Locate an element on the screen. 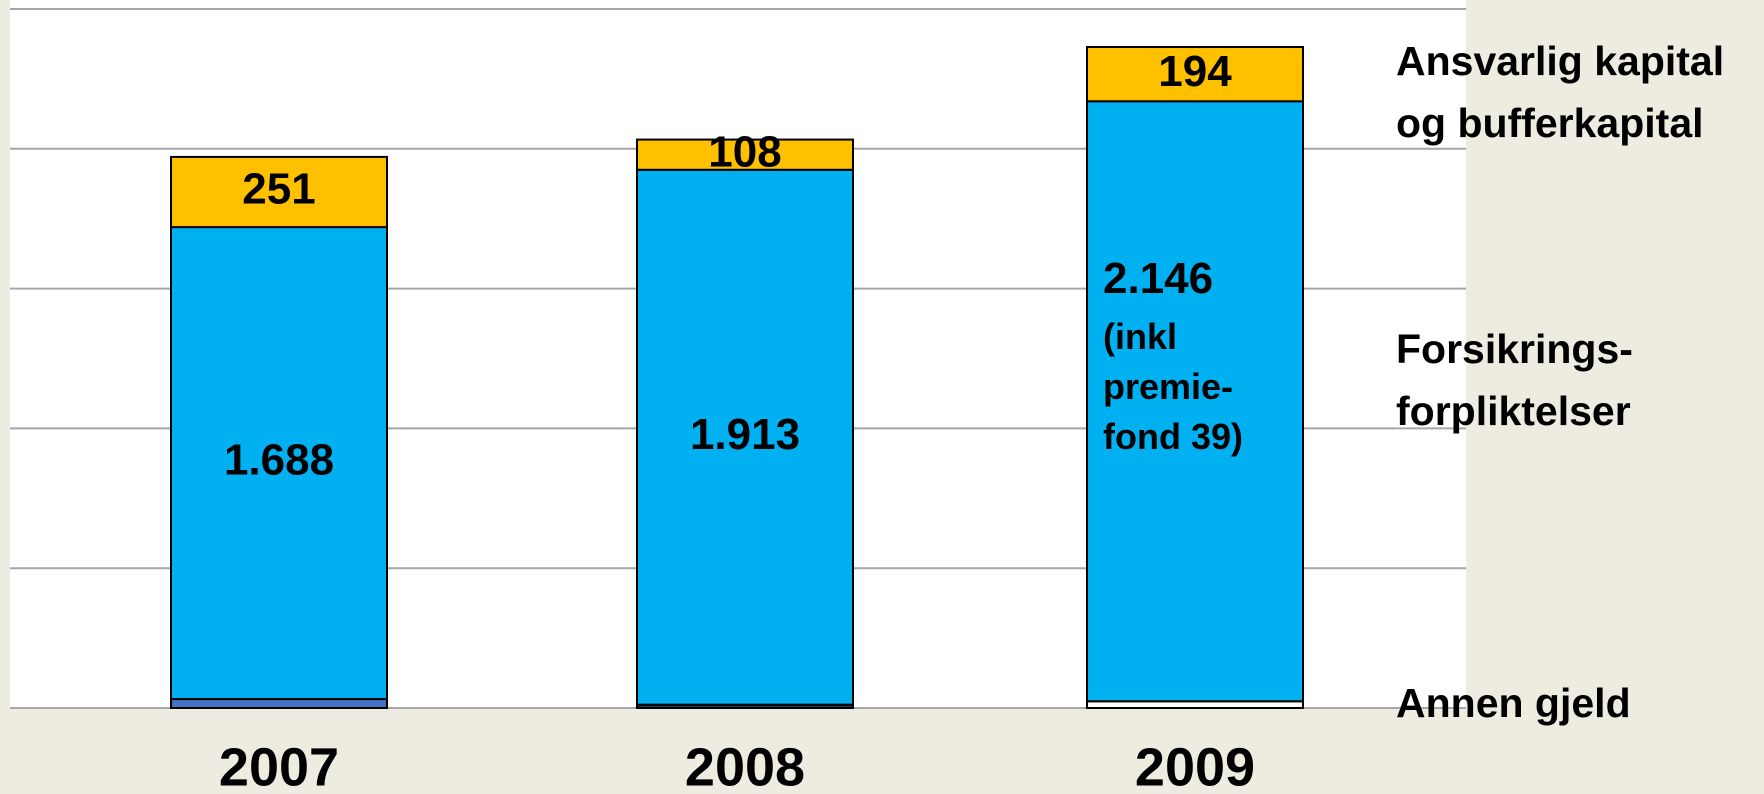  value-label: 194 is located at coordinates (1195, 71).